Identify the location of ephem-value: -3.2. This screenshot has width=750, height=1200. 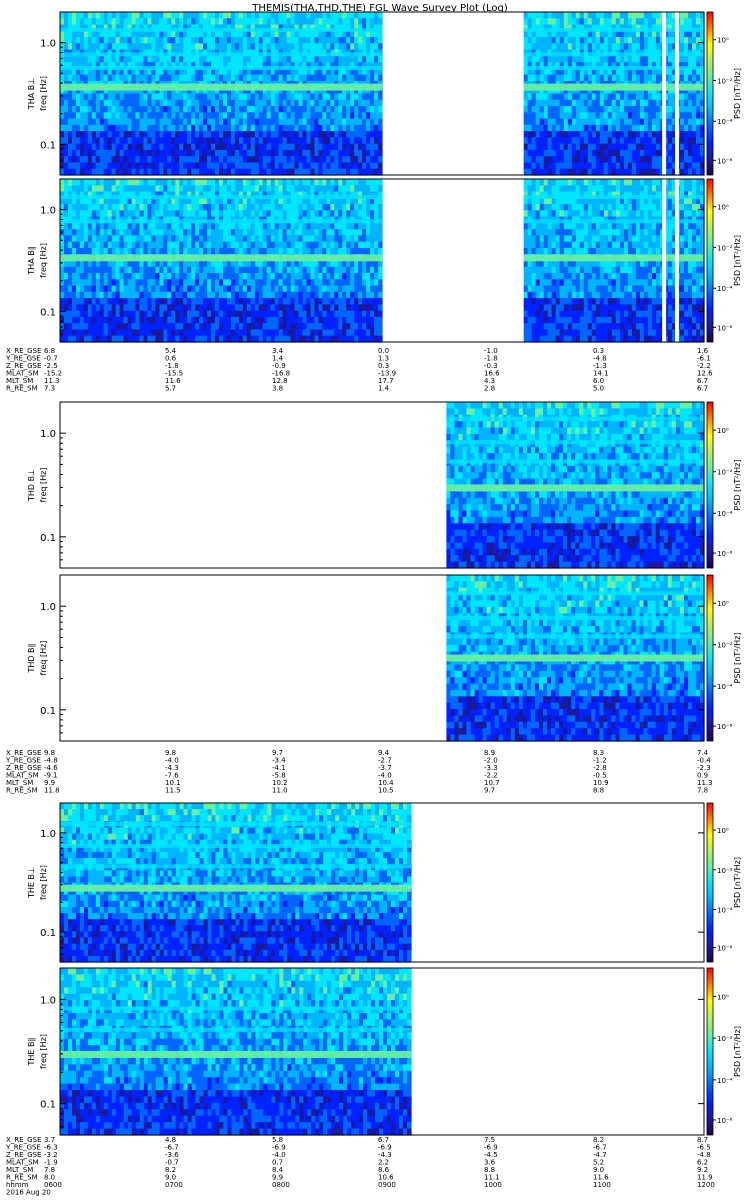
(51, 1155).